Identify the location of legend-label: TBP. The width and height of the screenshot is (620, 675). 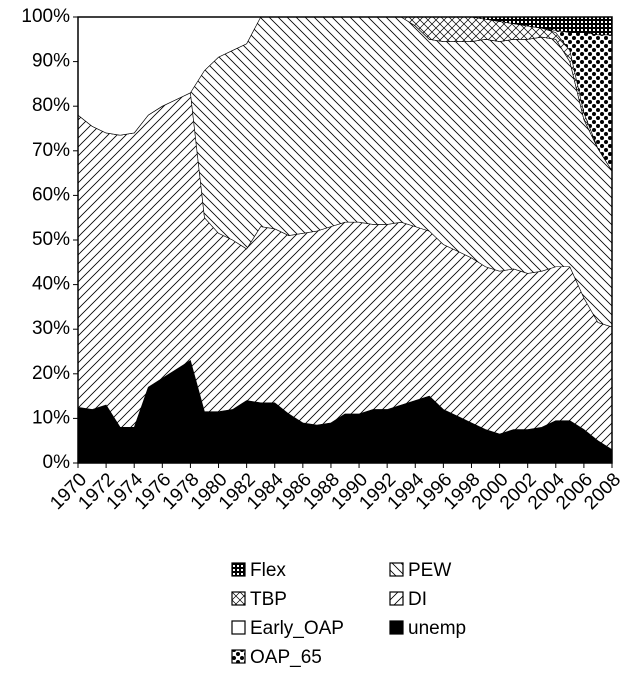
(268, 599).